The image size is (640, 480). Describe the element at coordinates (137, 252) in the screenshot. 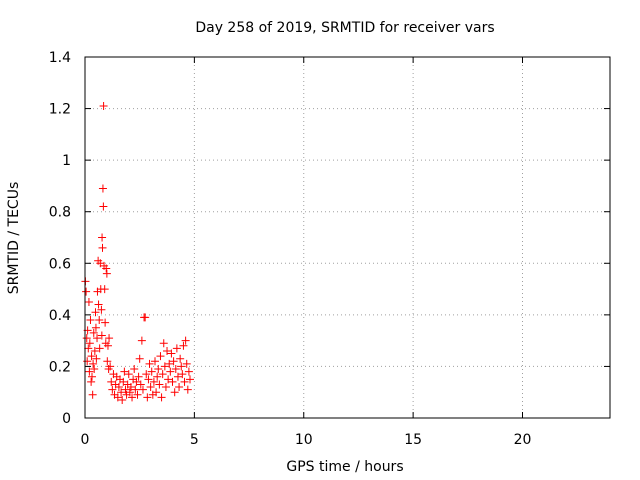

I see `scatter-markers` at that location.